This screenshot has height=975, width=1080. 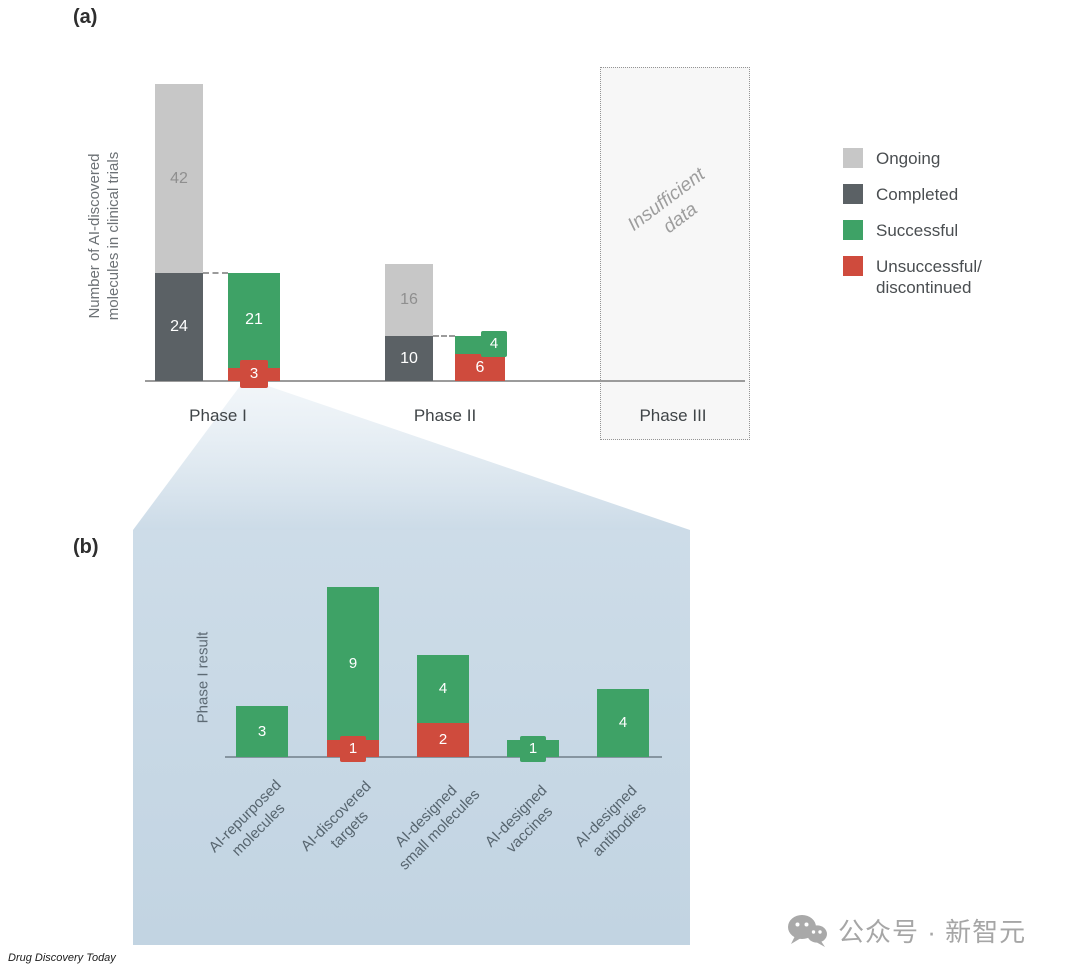 I want to click on legend-label-unsuccessful-line1: Unsuccessful/, so click(x=929, y=266).